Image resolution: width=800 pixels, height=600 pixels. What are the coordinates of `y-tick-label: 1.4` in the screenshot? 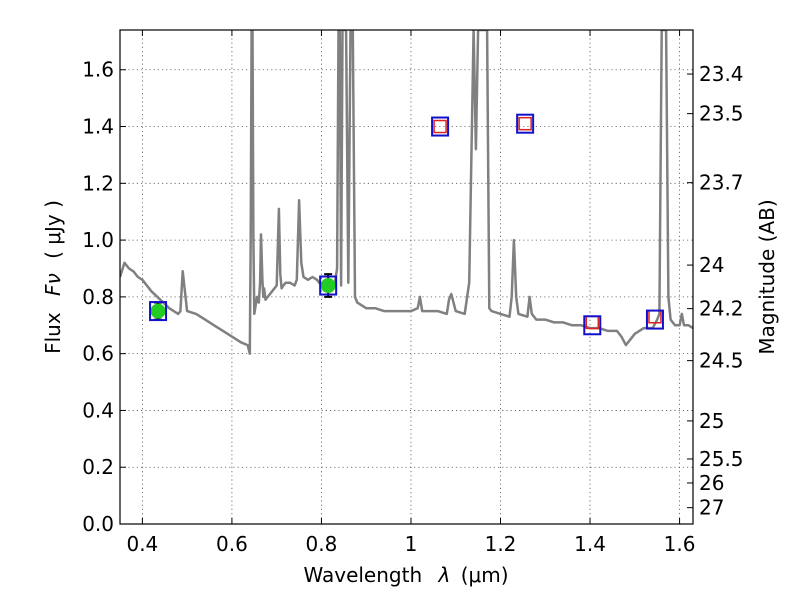 It's located at (98, 127).